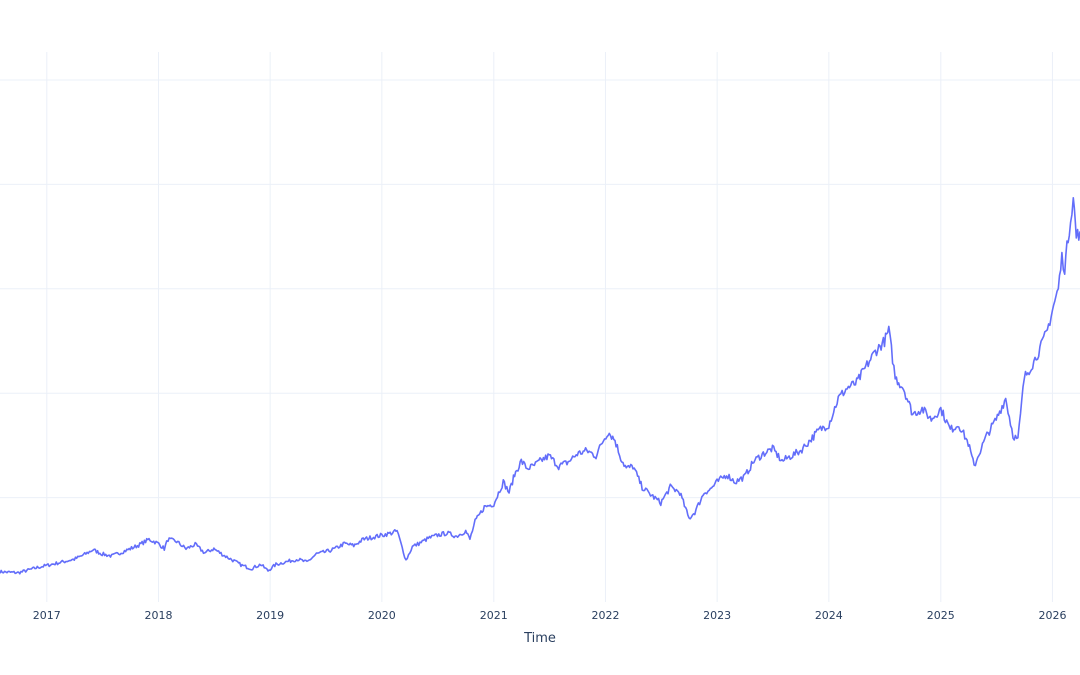 This screenshot has height=675, width=1080. I want to click on x-tick-label: 2022, so click(605, 615).